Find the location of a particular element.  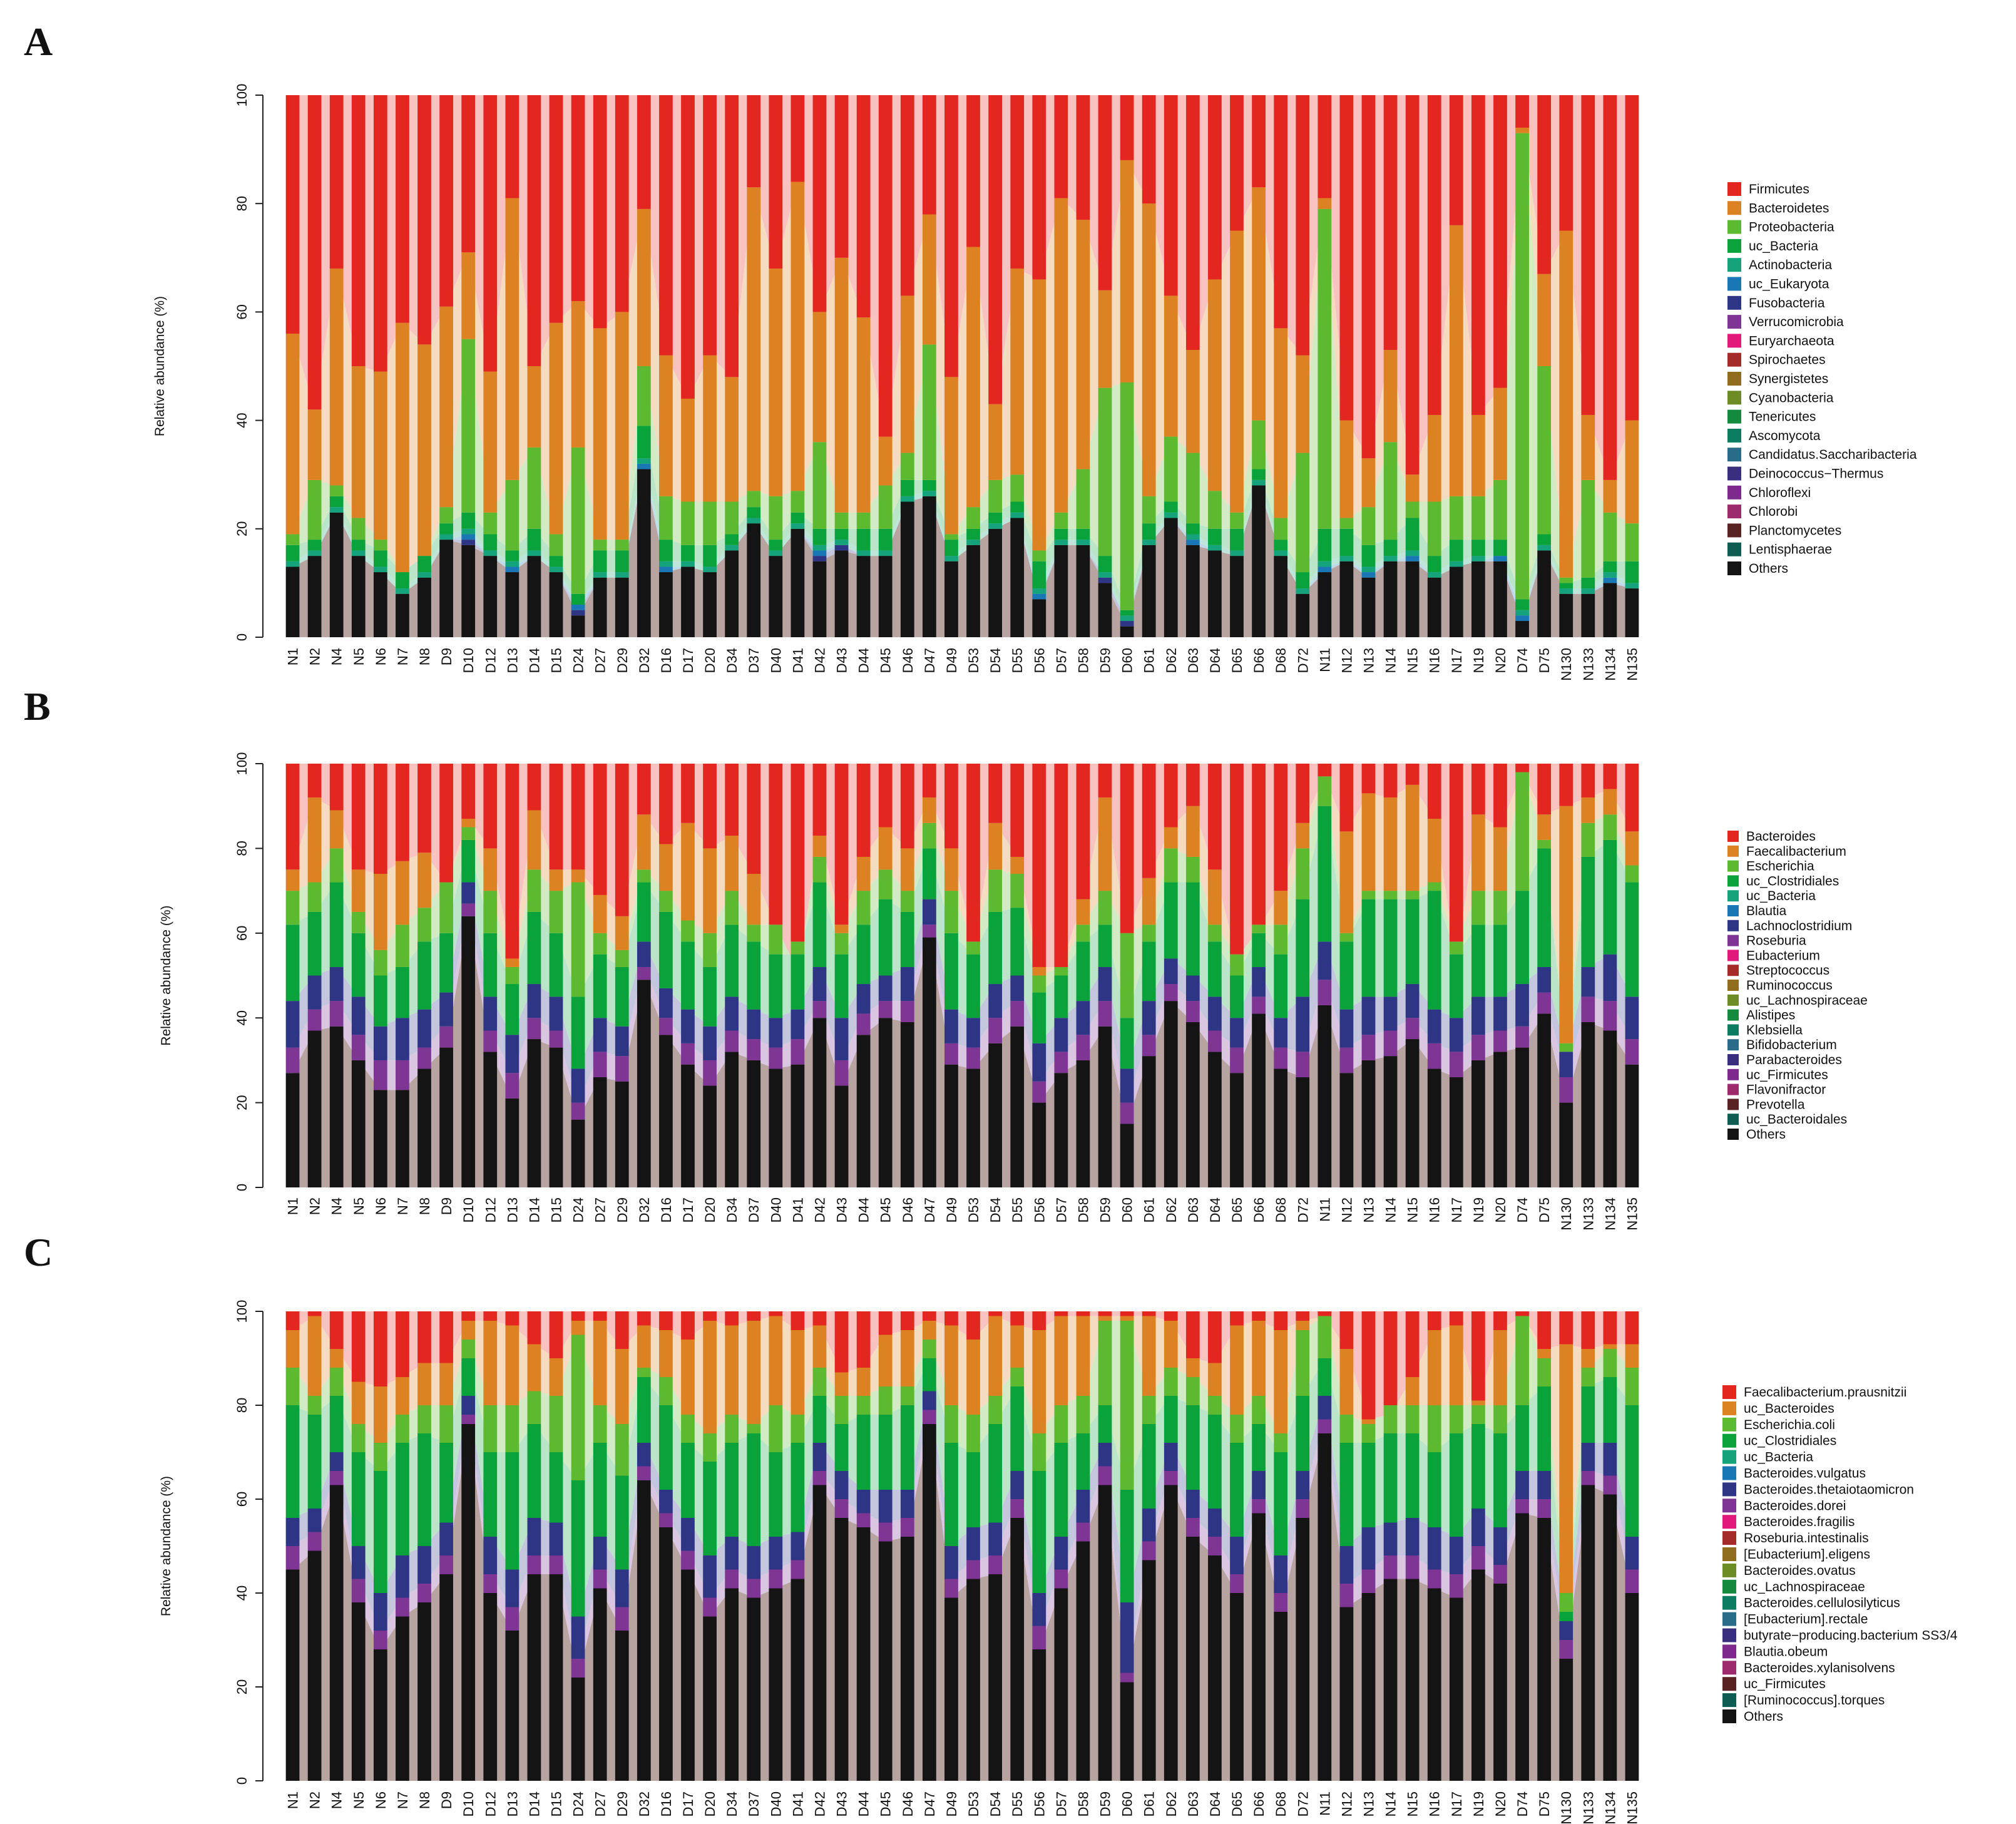

bar-segment-D29 is located at coordinates (622, 1386).